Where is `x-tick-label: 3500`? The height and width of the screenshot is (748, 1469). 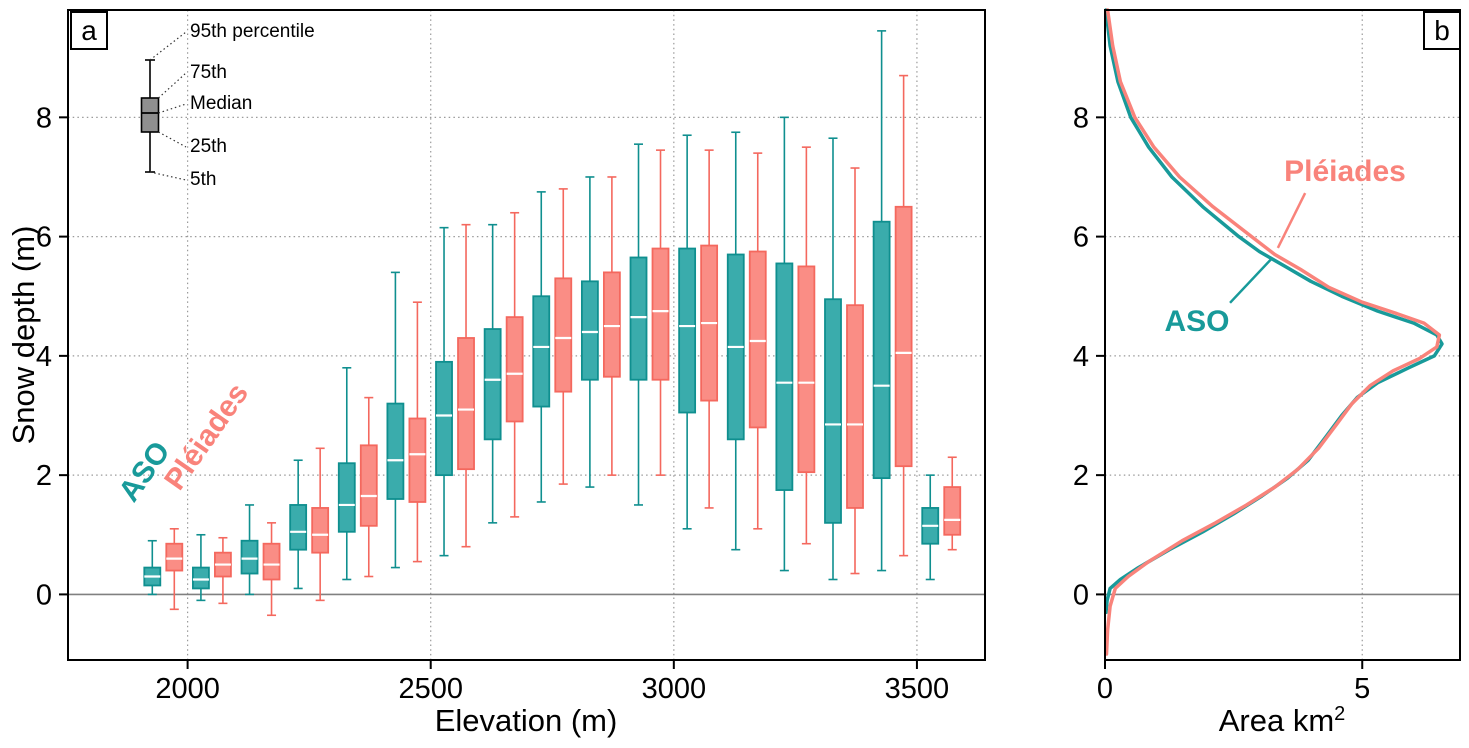
x-tick-label: 3500 is located at coordinates (917, 689).